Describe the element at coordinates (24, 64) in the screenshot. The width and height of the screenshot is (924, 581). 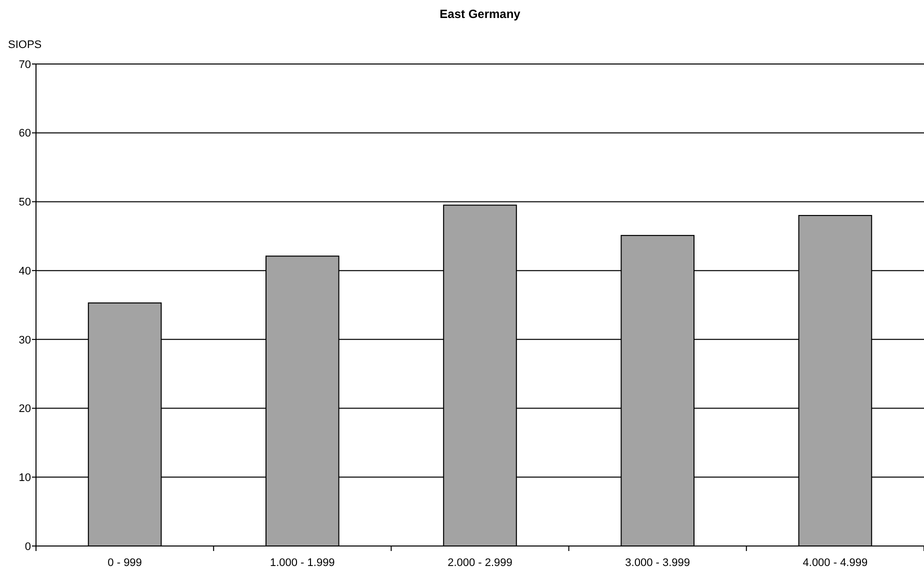
I see `y-tick-label: 70` at that location.